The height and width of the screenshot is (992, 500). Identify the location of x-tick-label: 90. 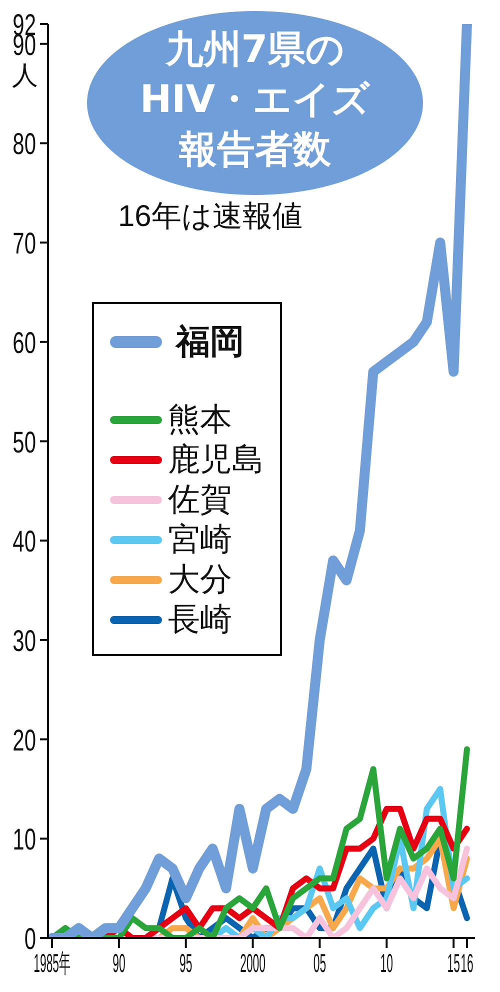
(119, 964).